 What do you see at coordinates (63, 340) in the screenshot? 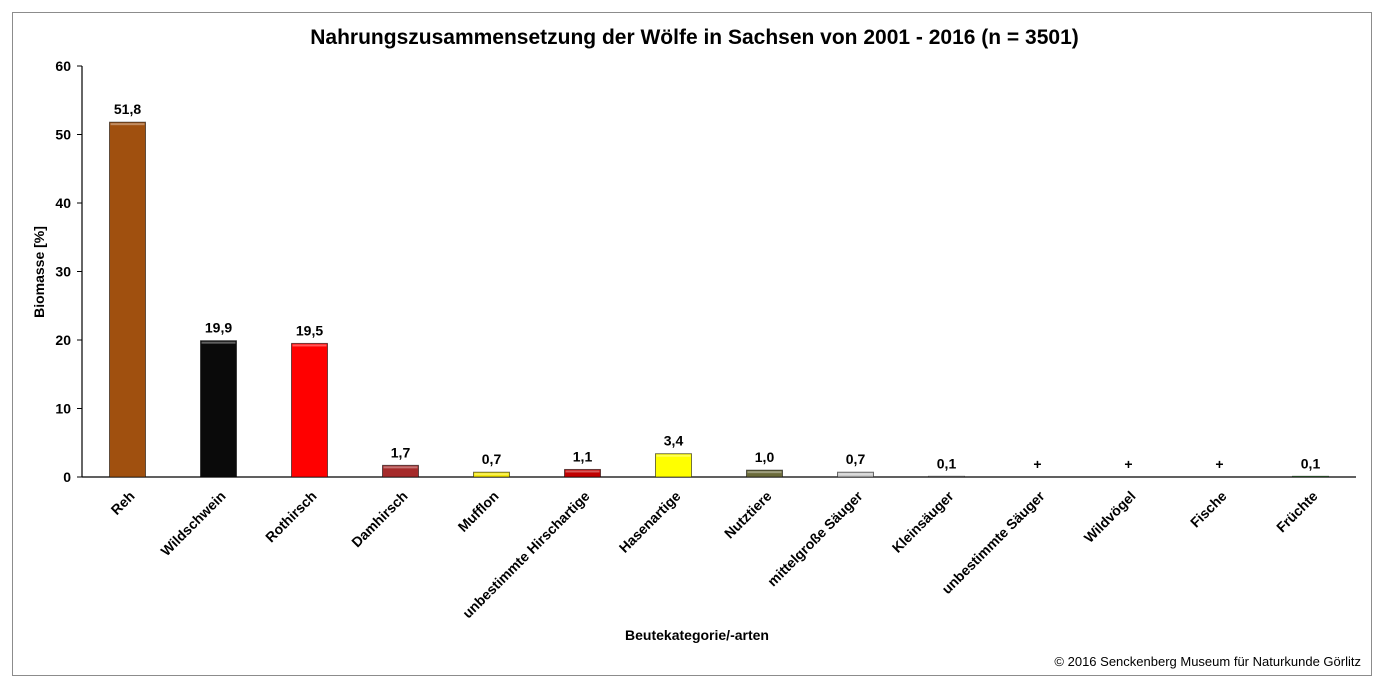
I see `y-tick-label: 20` at bounding box center [63, 340].